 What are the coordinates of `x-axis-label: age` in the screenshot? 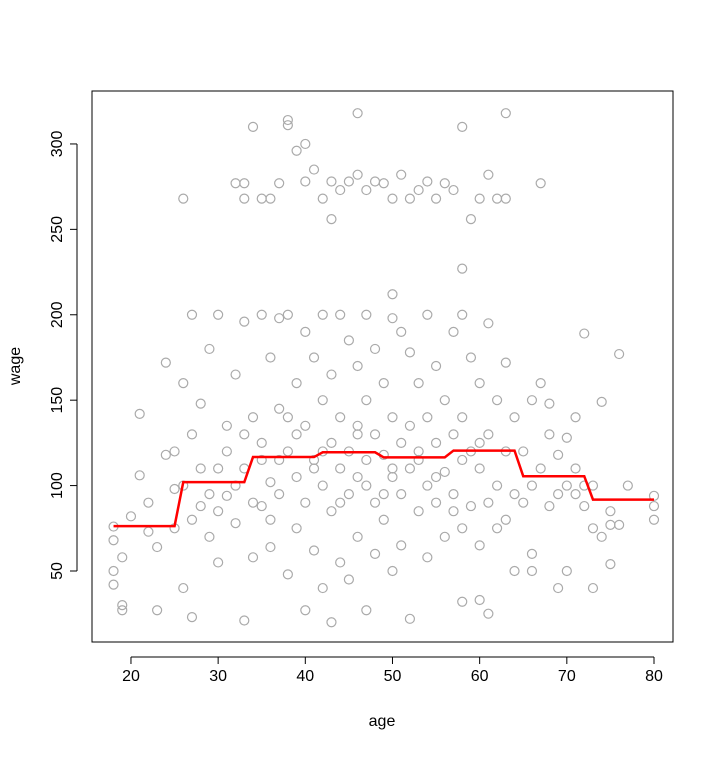 It's located at (382, 721).